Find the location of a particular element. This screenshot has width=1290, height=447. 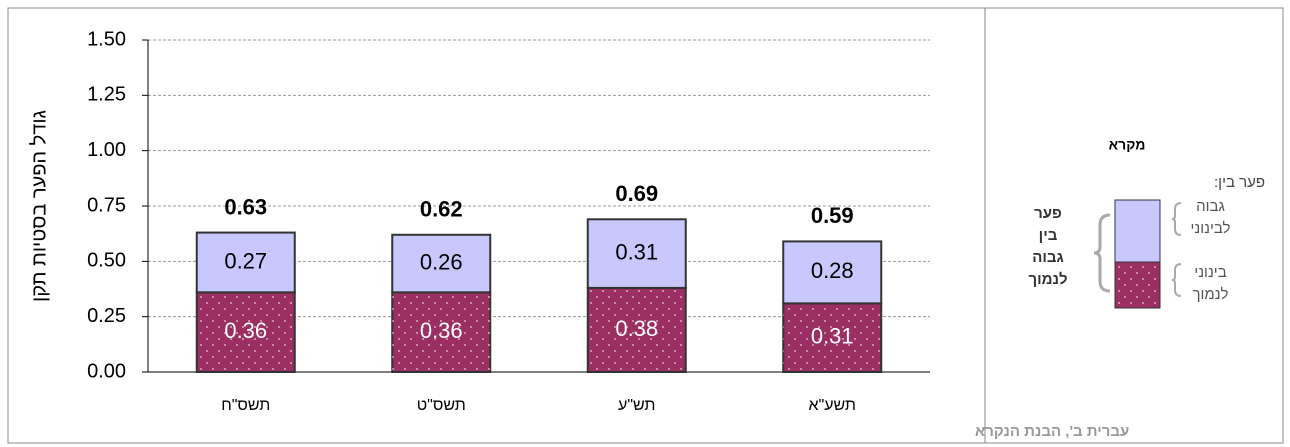

y-tick-label: 1.00 is located at coordinates (106, 150).